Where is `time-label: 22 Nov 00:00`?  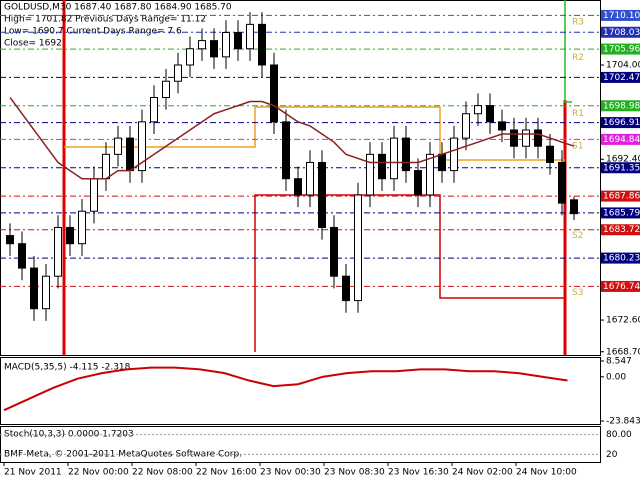
time-label: 22 Nov 00:00 is located at coordinates (98, 473).